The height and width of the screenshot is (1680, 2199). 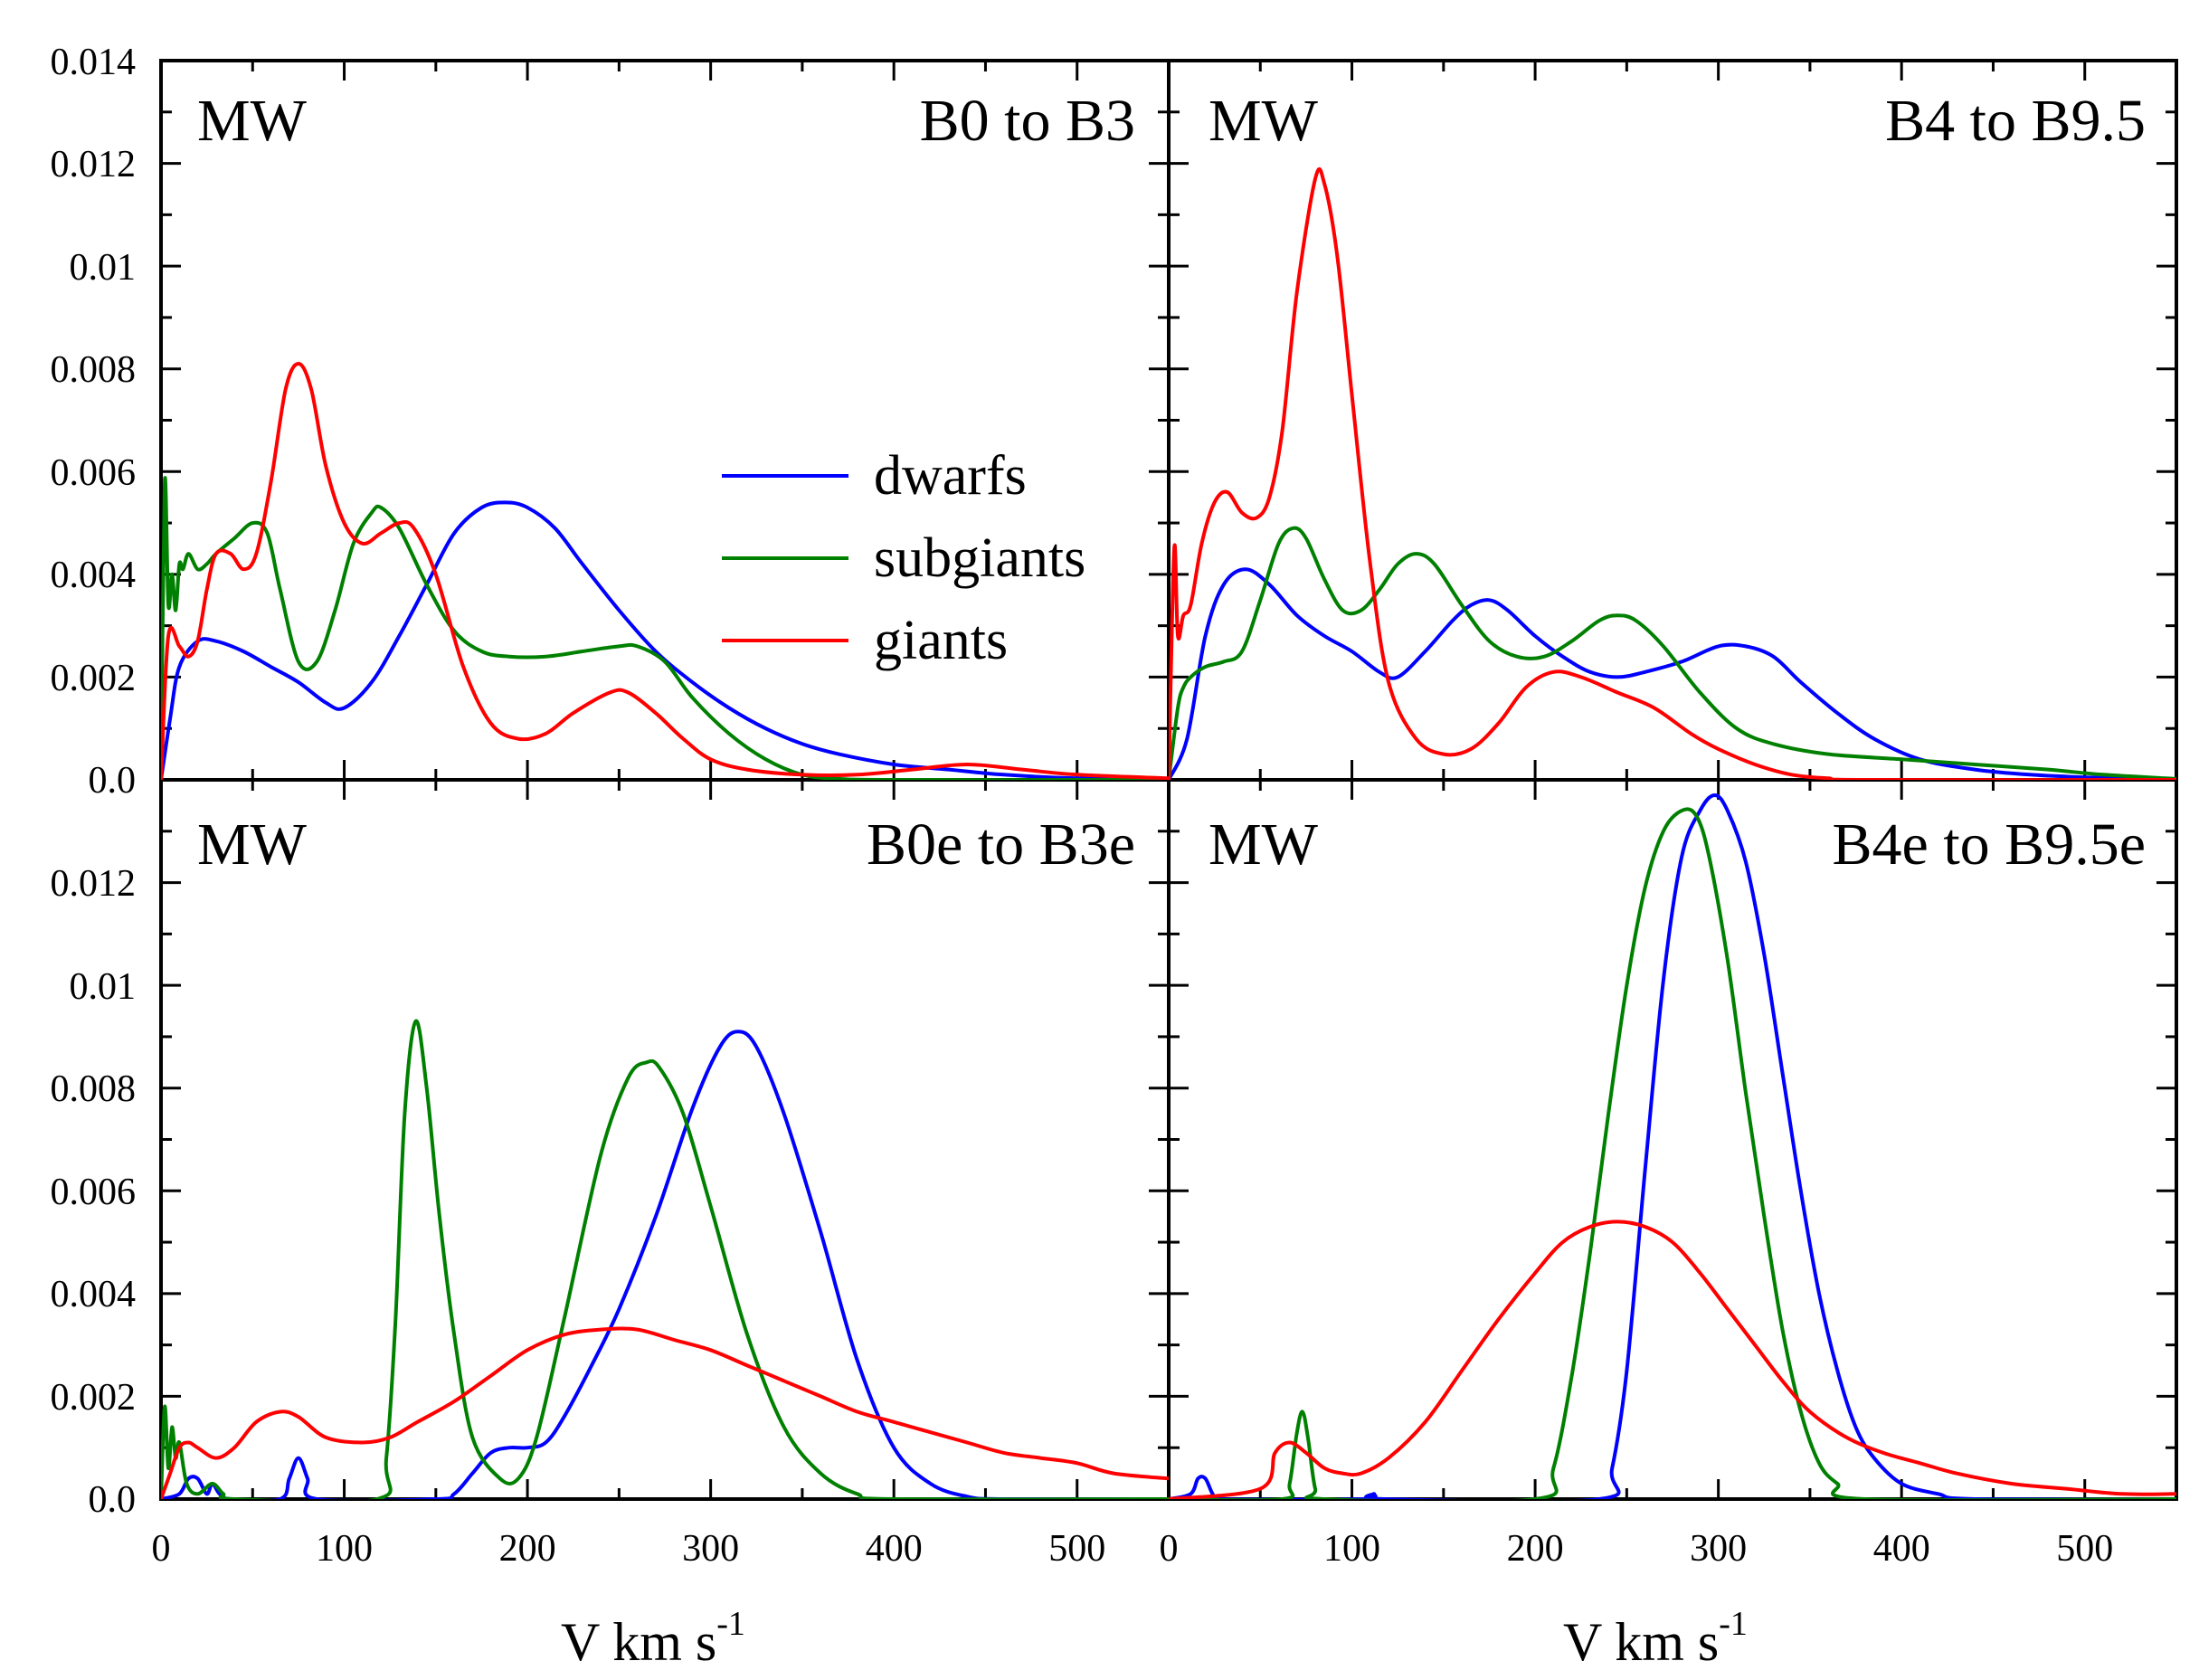 I want to click on x-axis-title-right-main: V km s, so click(x=1641, y=1642).